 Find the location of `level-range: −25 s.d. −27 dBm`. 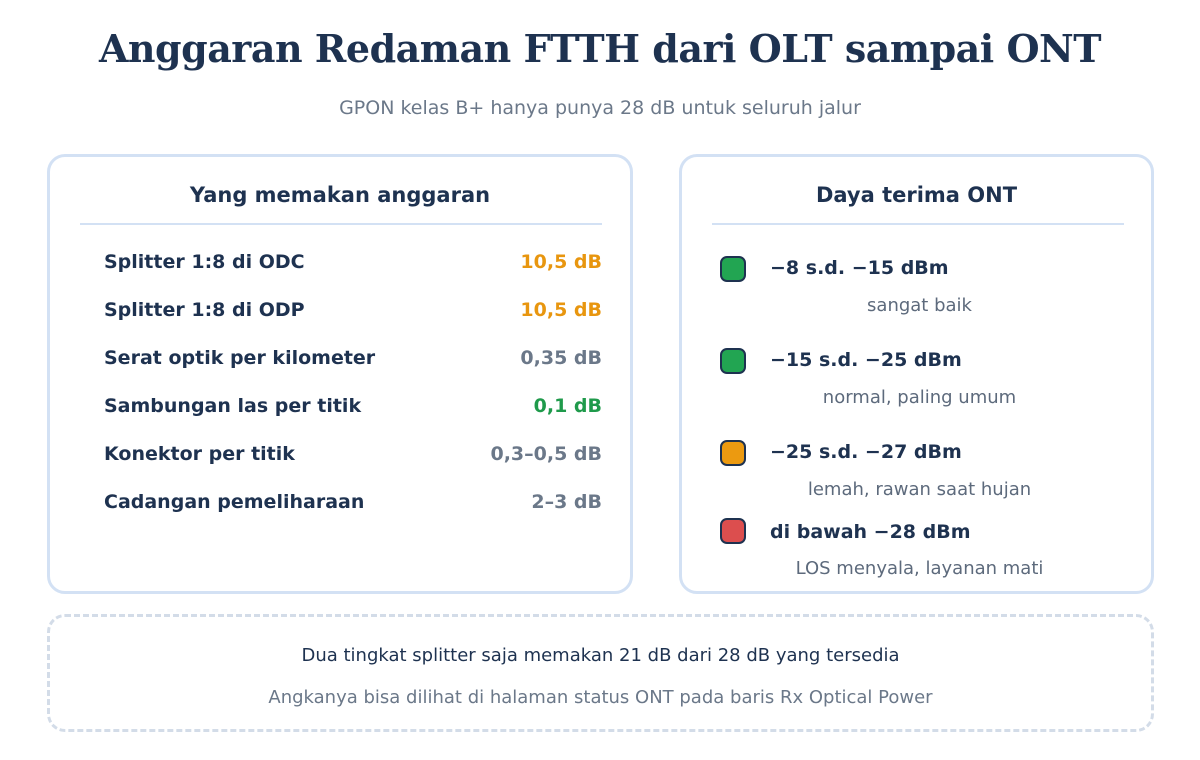

level-range: −25 s.d. −27 dBm is located at coordinates (866, 452).